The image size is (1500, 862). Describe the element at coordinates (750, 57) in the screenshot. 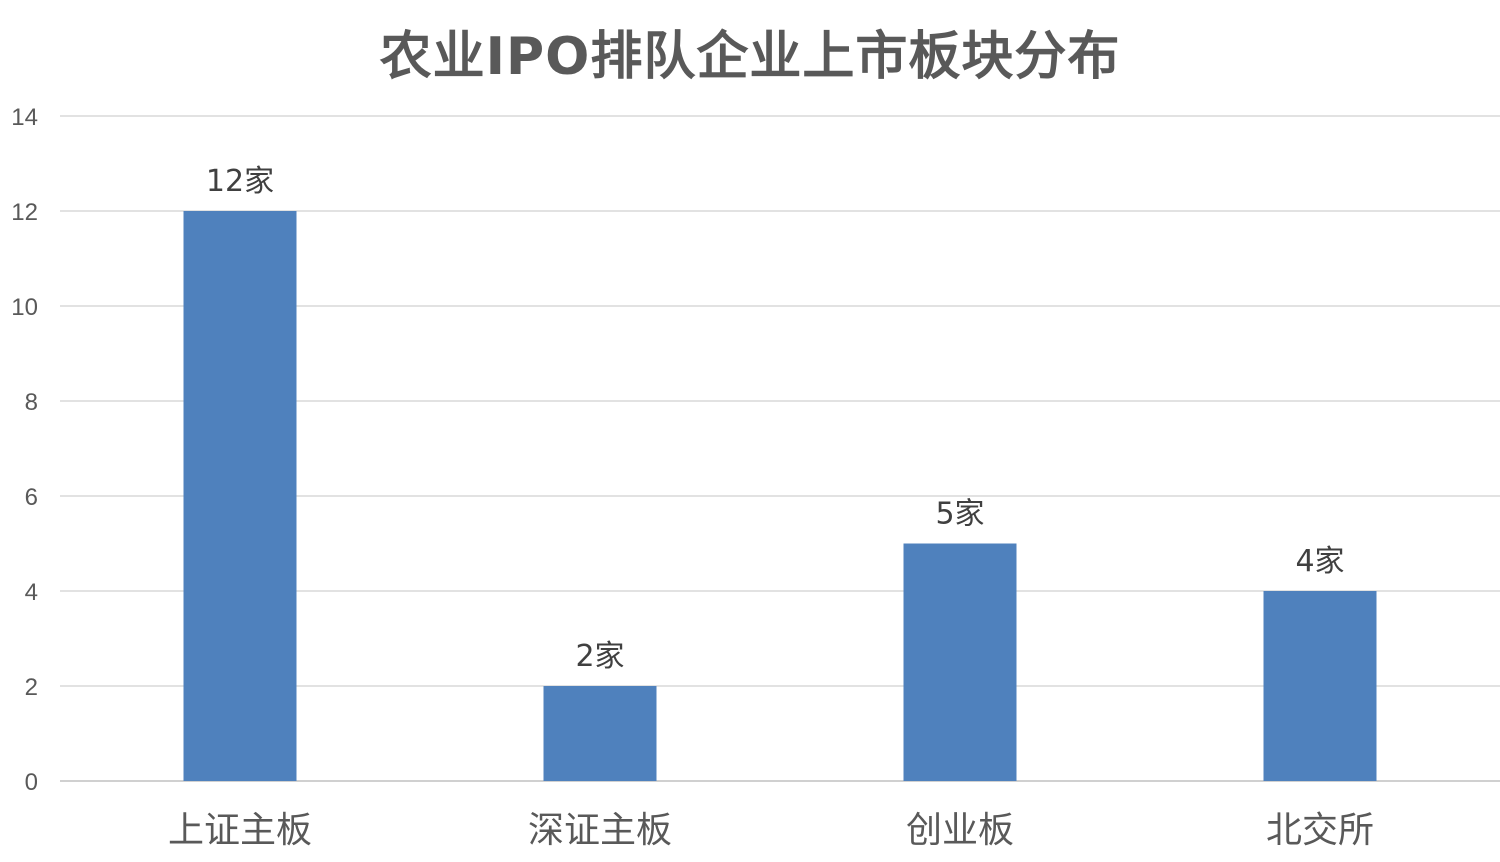

I see `chart-title: 农业IPO排队企业上市板块分布` at that location.